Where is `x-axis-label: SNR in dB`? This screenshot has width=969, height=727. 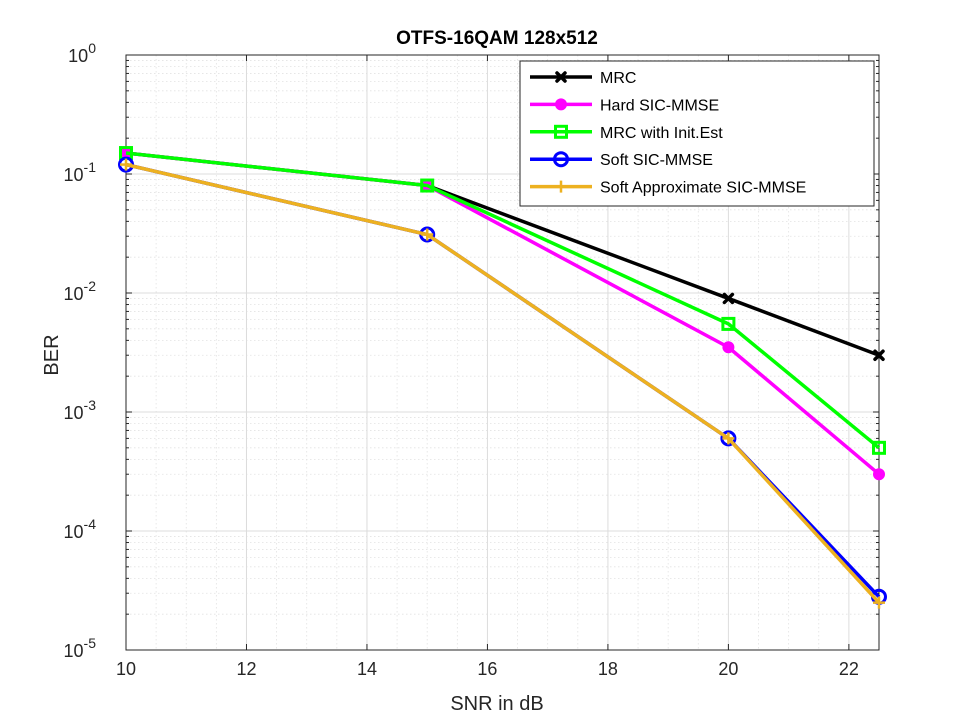
x-axis-label: SNR in dB is located at coordinates (496, 704).